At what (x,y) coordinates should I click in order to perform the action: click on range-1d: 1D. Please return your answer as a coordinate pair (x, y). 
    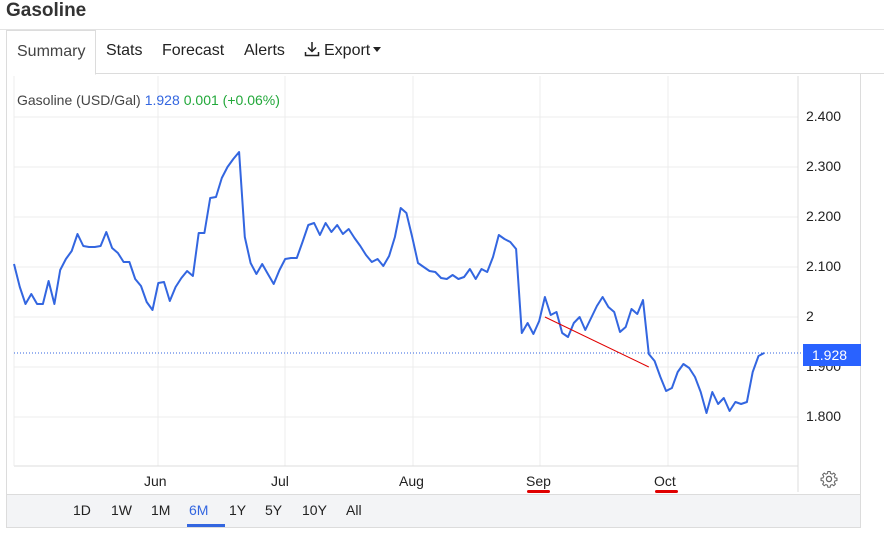
    Looking at the image, I should click on (82, 510).